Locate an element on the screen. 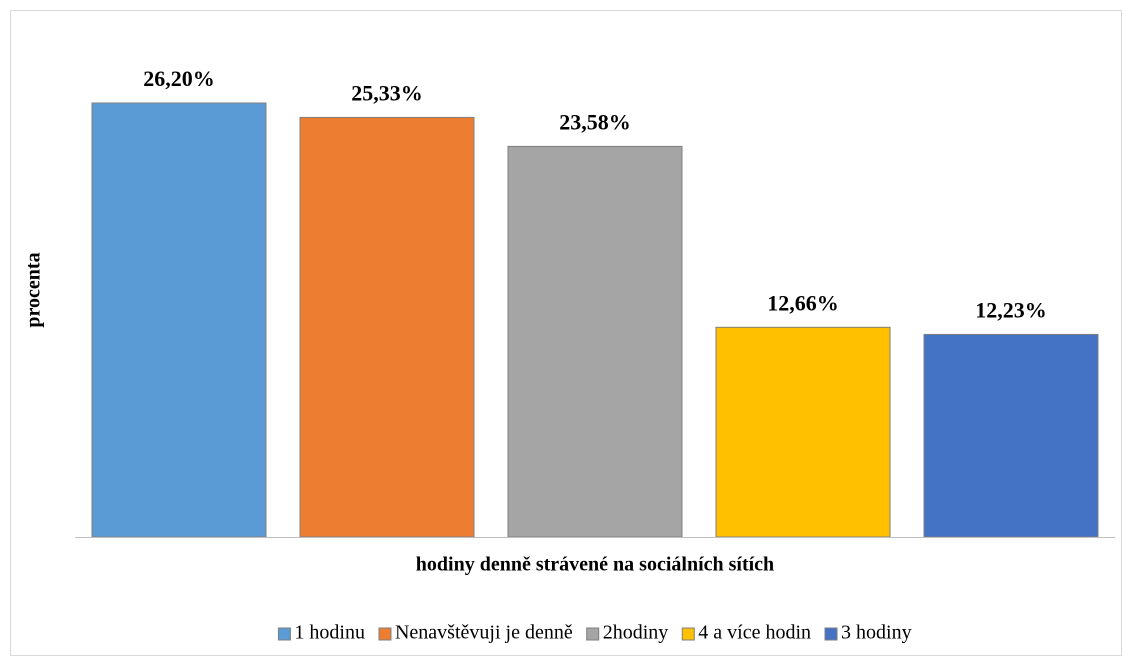  legend-item: 3 hodiny is located at coordinates (868, 633).